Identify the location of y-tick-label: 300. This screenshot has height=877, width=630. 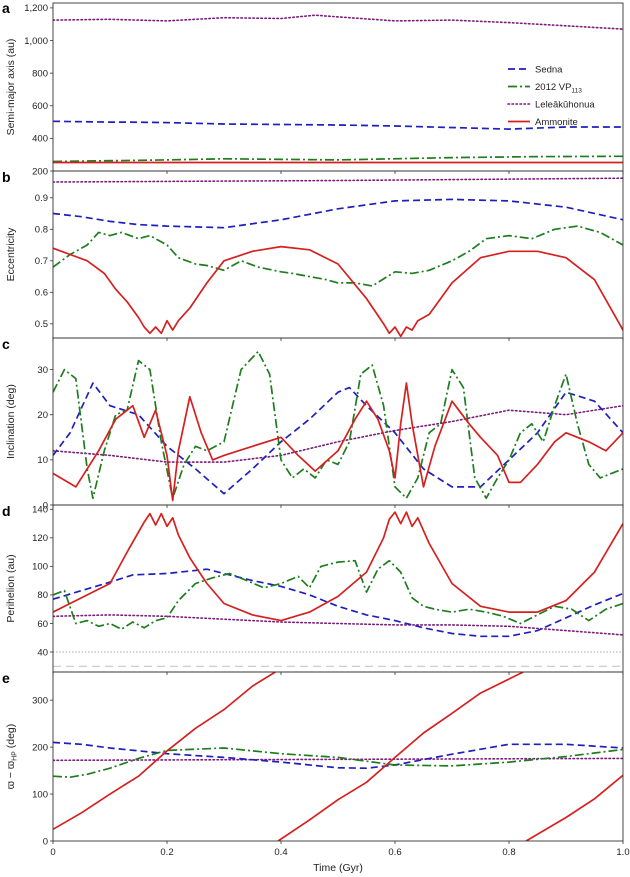
(40, 700).